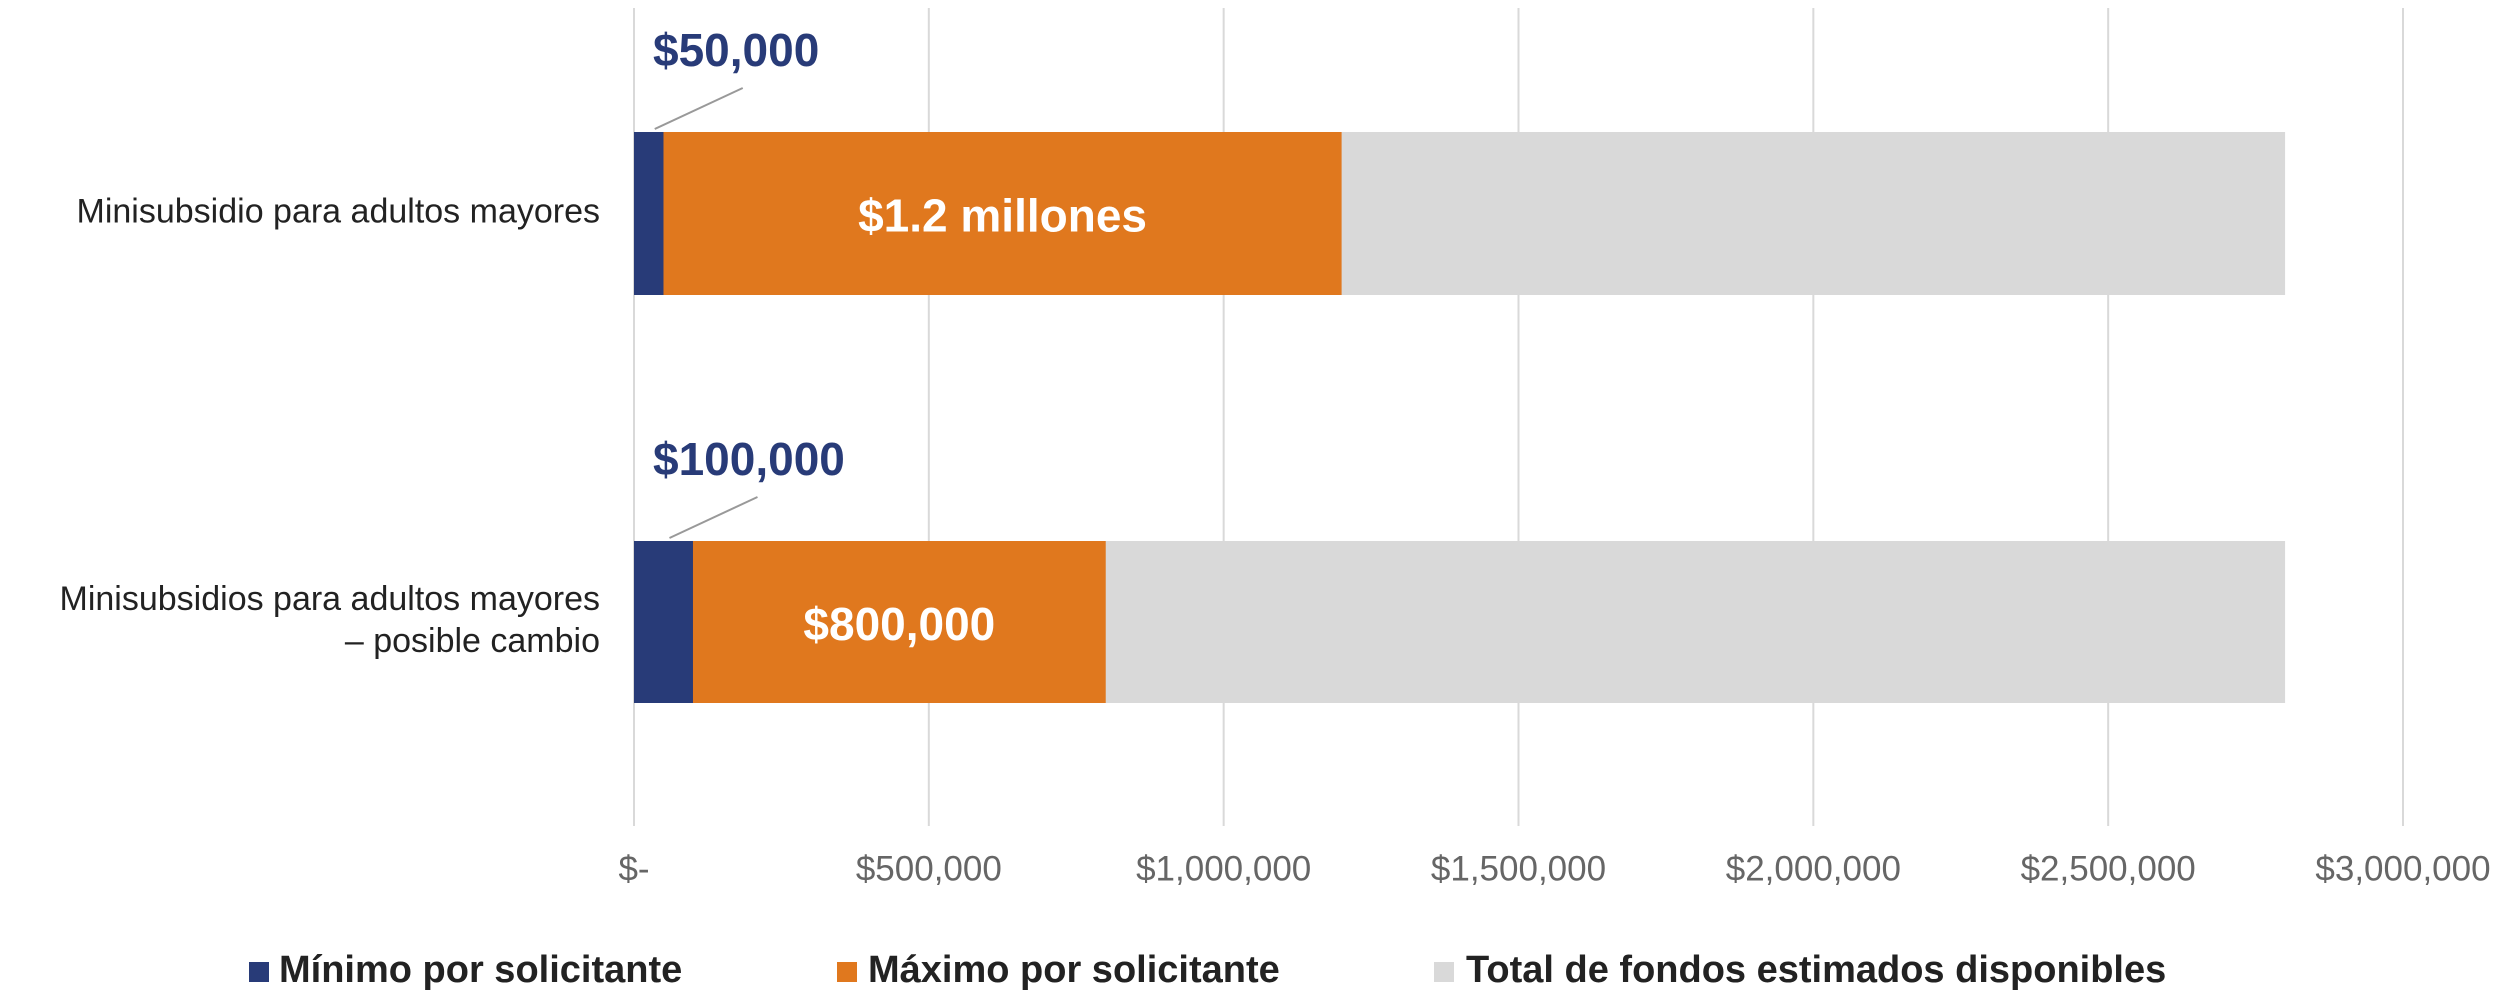 The image size is (2509, 992). Describe the element at coordinates (480, 970) in the screenshot. I see `legend-label: Mínimo por solicitante` at that location.